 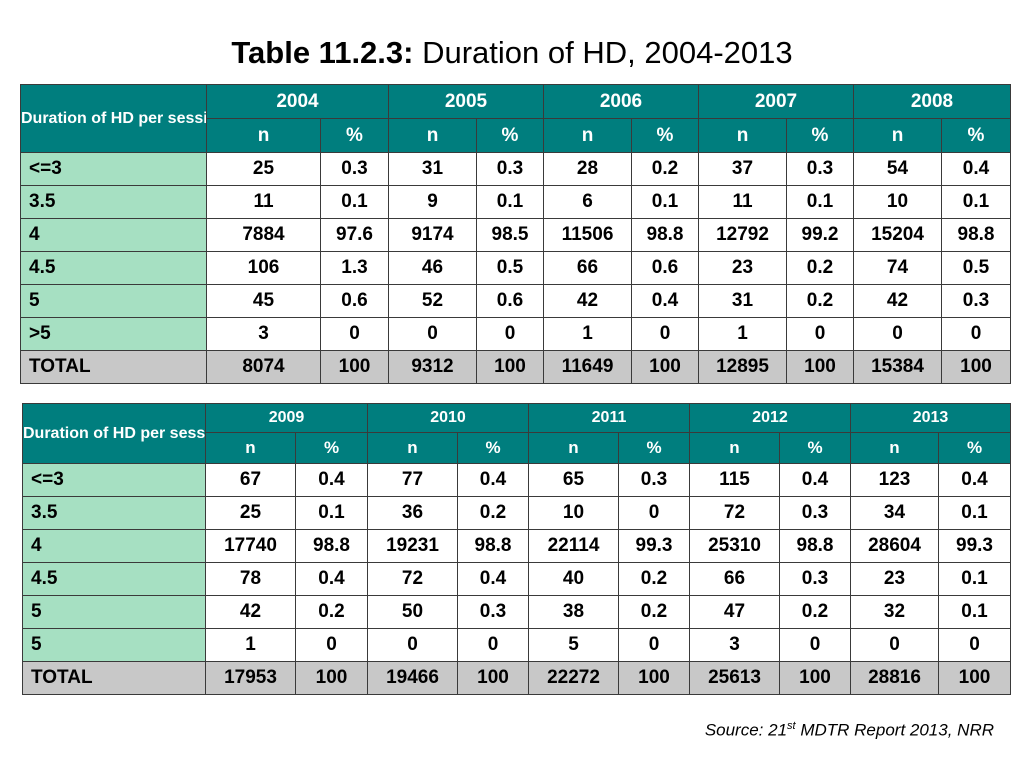 I want to click on cell-count: 31, so click(x=742, y=301).